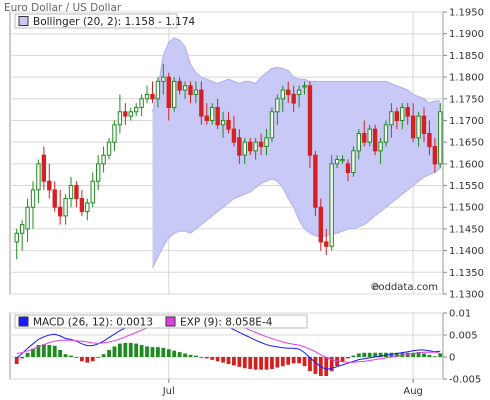 Image resolution: width=490 pixels, height=400 pixels. Describe the element at coordinates (226, 323) in the screenshot. I see `exp-legend-label: EXP (9): 8.058E-4` at that location.